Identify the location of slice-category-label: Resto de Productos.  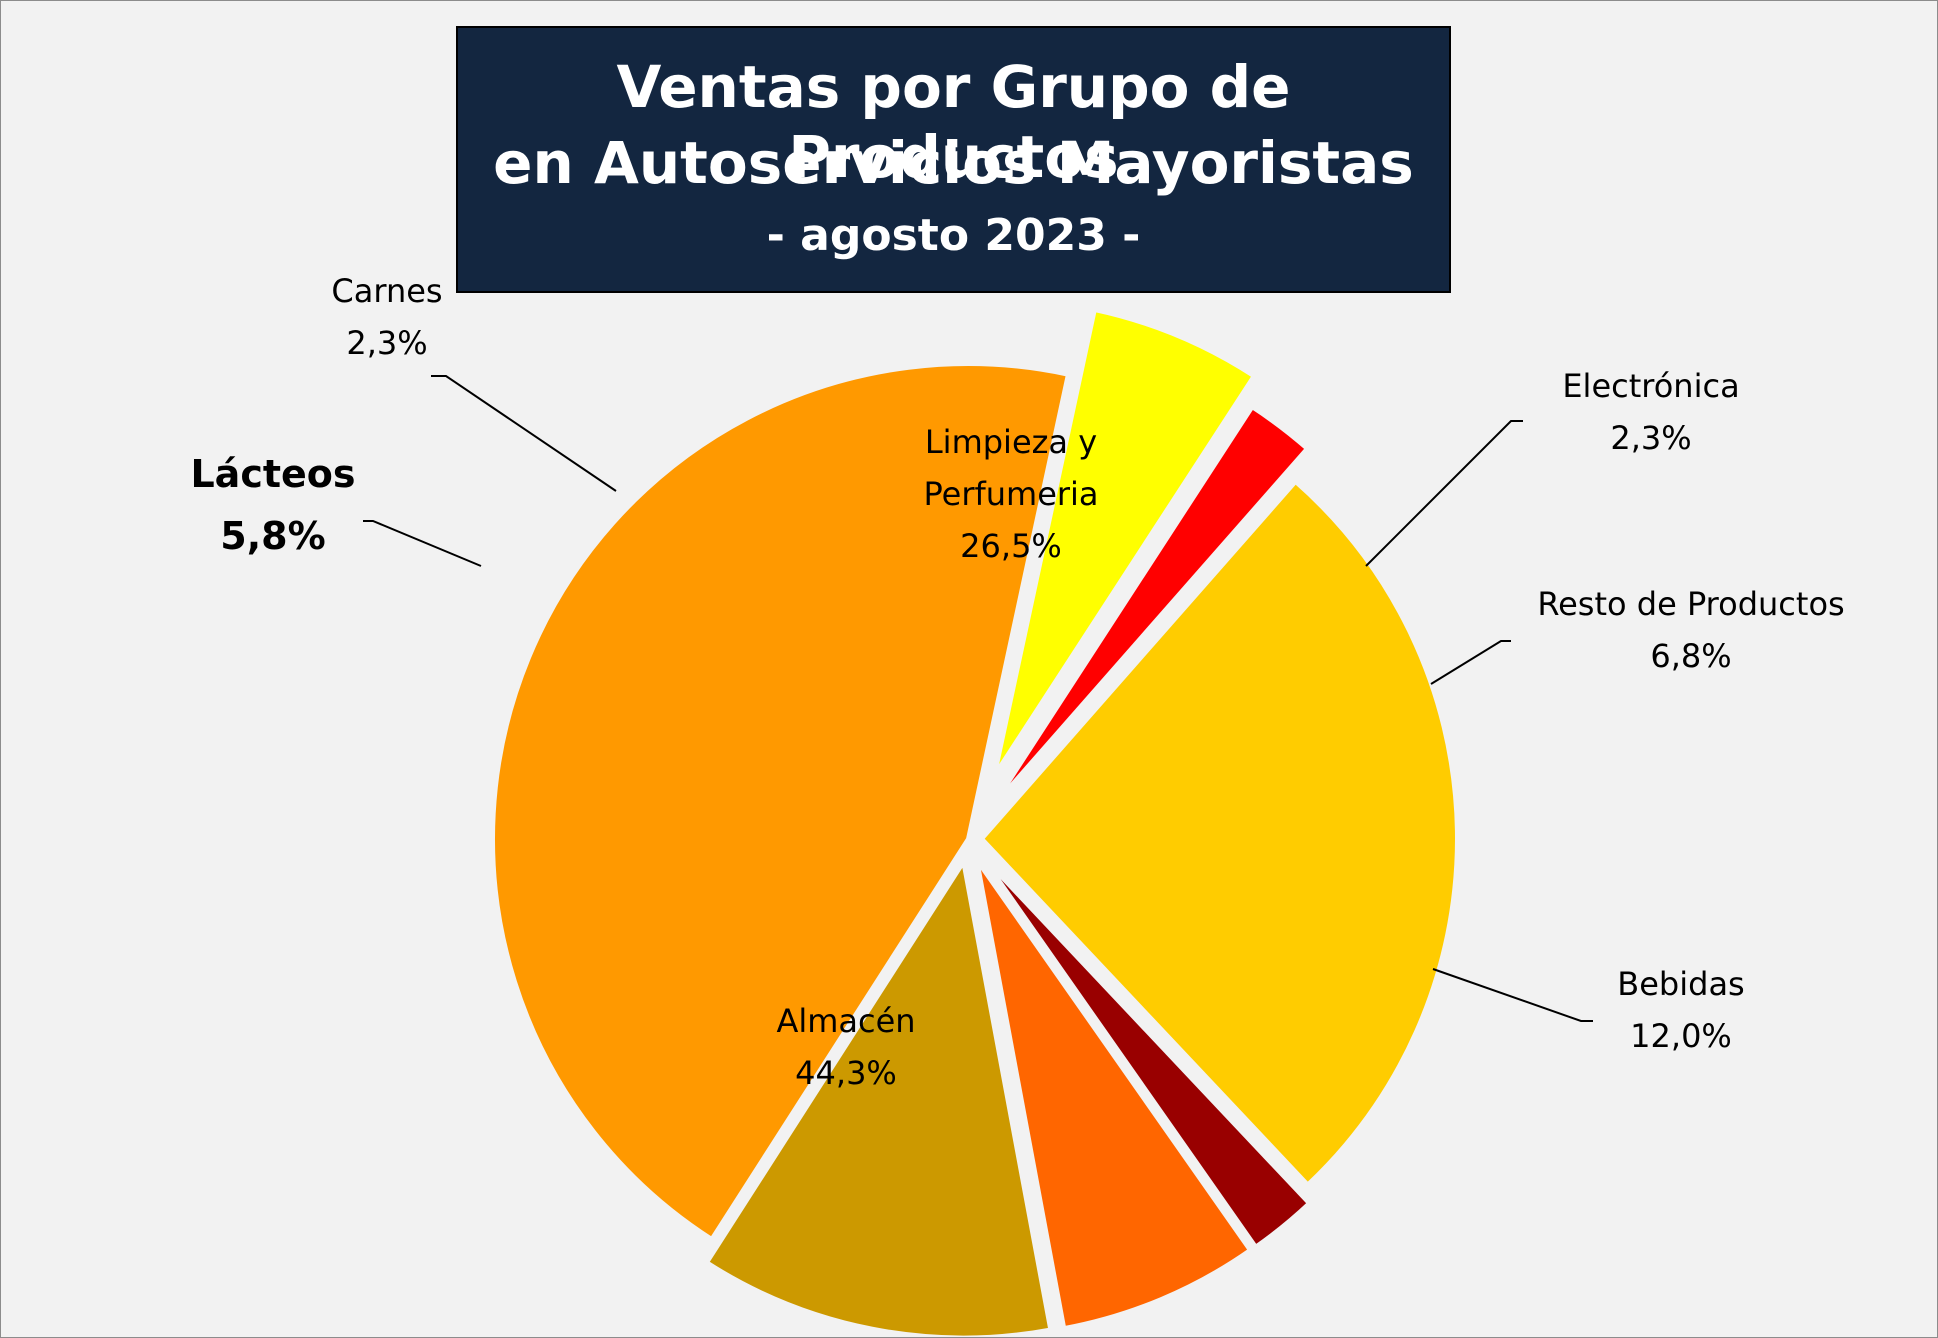
(1690, 604).